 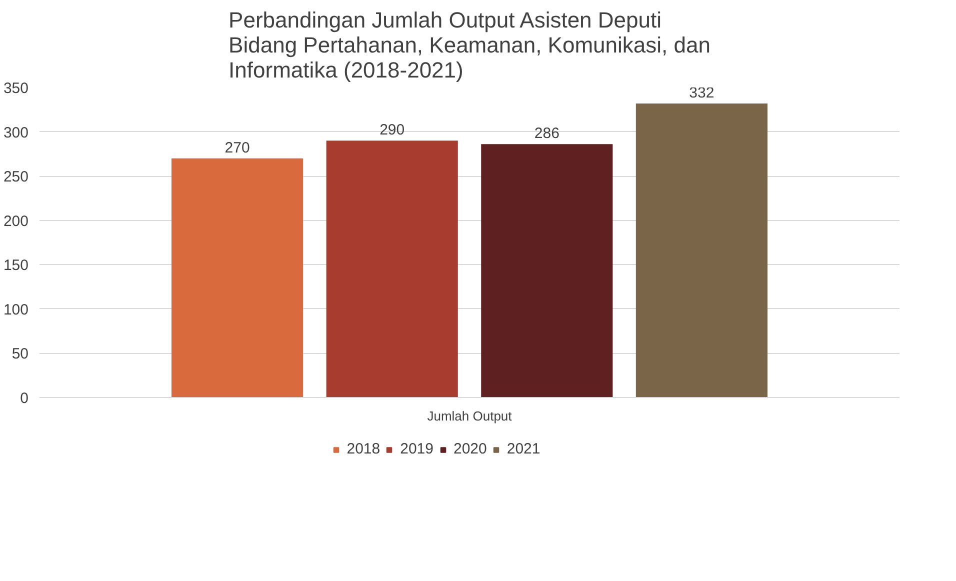 What do you see at coordinates (469, 416) in the screenshot?
I see `x-tick-label: Jumlah Output` at bounding box center [469, 416].